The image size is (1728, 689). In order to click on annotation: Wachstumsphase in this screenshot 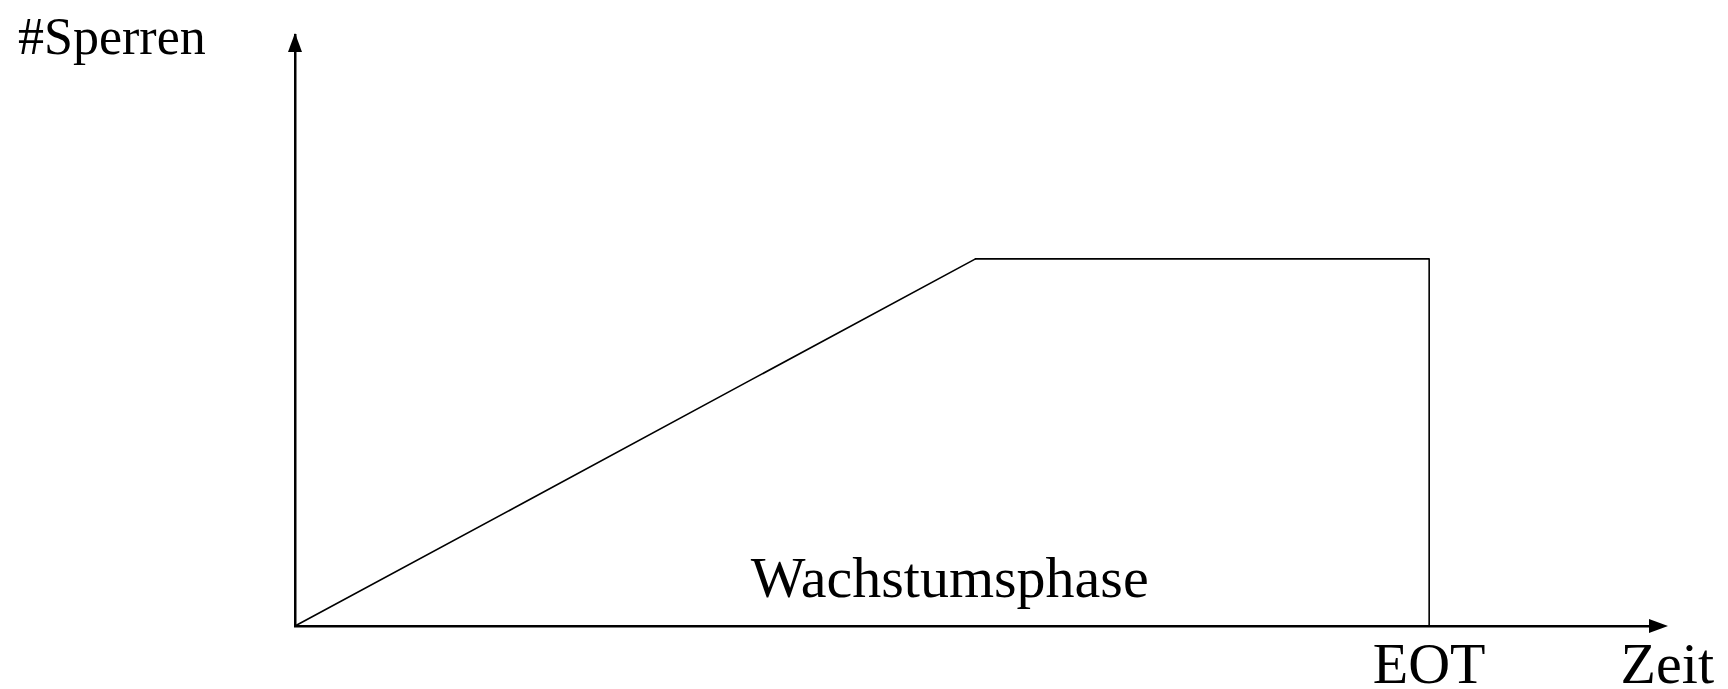, I will do `click(949, 578)`.